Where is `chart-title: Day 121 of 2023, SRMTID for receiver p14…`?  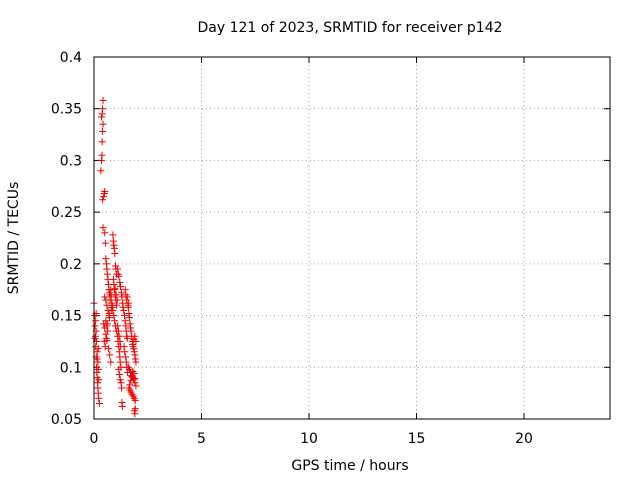 chart-title: Day 121 of 2023, SRMTID for receiver p14… is located at coordinates (349, 28).